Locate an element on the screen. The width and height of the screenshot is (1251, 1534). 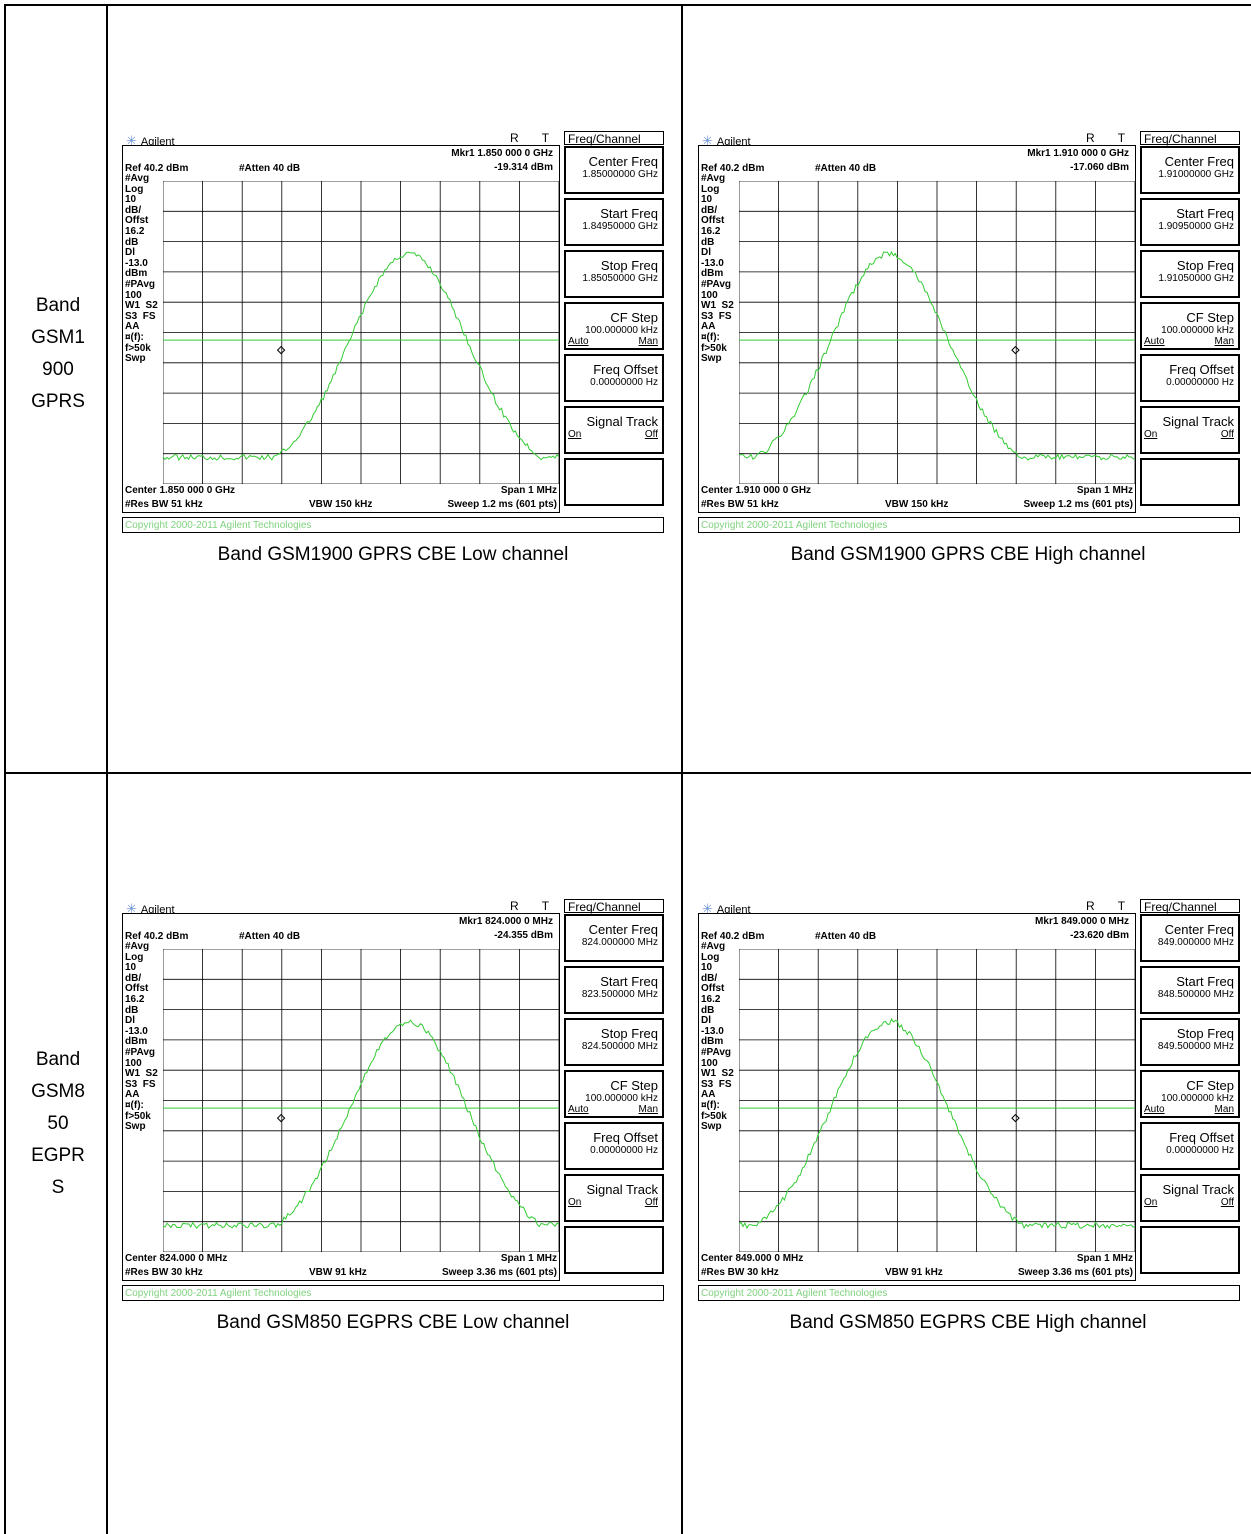
left-annotation: #PAvg is located at coordinates (140, 1052).